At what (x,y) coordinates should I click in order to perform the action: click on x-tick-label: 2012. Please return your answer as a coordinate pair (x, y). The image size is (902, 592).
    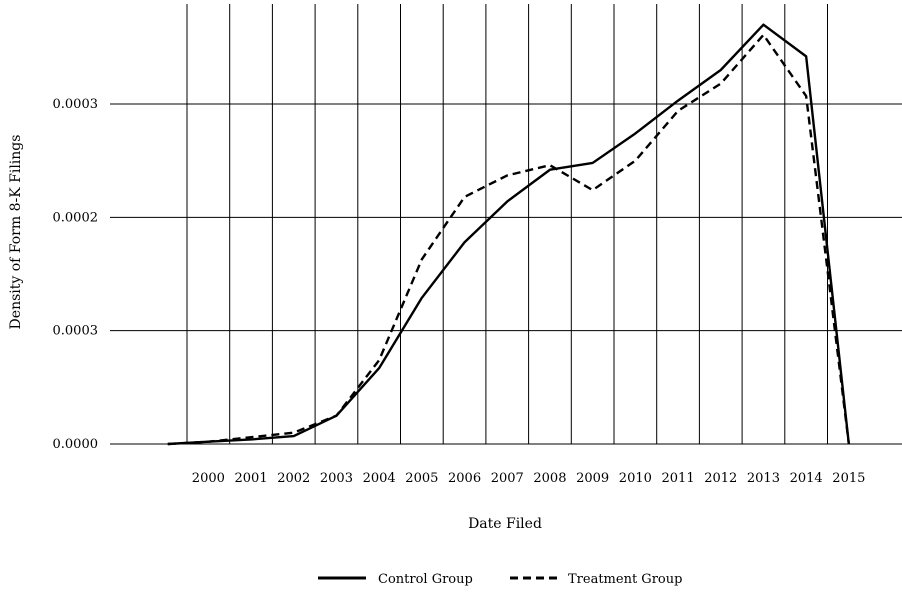
    Looking at the image, I should click on (720, 478).